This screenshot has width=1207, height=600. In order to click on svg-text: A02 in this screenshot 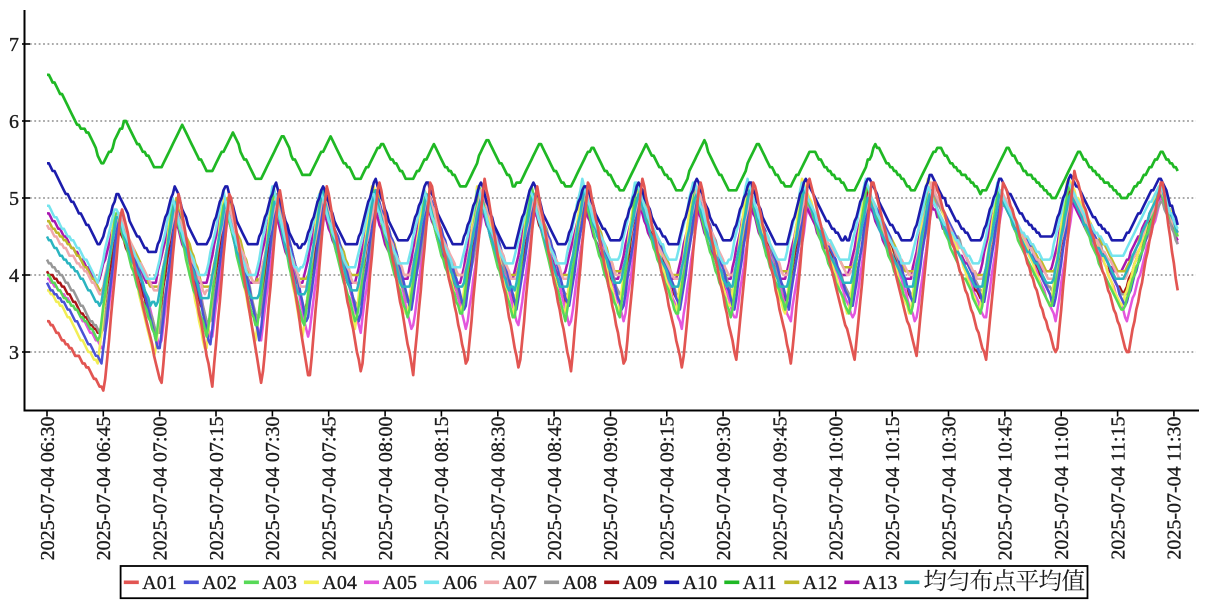, I will do `click(219, 583)`.